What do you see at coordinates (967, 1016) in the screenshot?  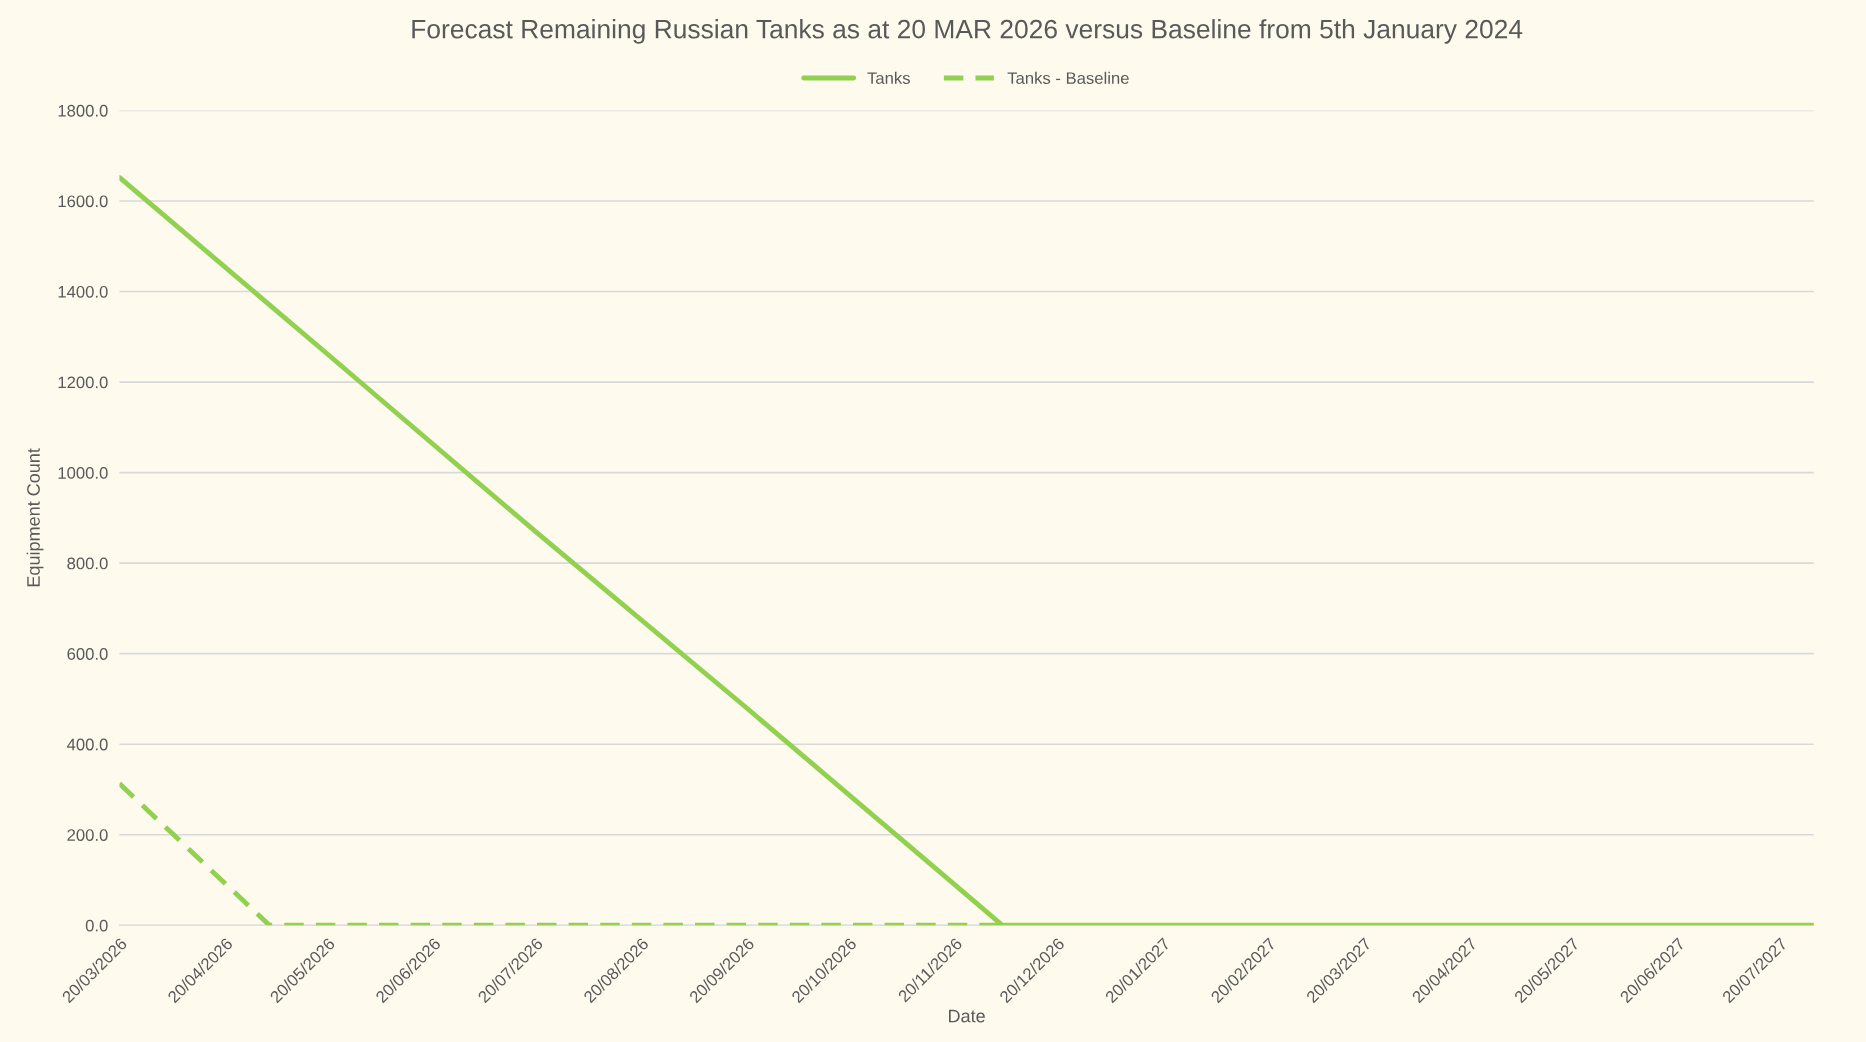 I see `x-axis-title: Date` at bounding box center [967, 1016].